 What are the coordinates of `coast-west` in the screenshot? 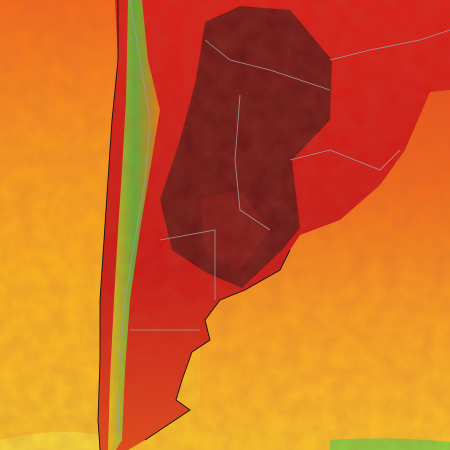 It's located at (108, 225).